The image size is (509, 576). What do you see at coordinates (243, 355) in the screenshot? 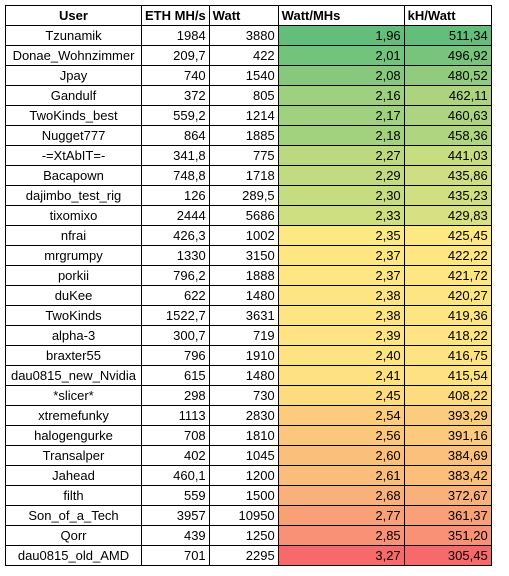
I see `watt-cell: 1910` at bounding box center [243, 355].